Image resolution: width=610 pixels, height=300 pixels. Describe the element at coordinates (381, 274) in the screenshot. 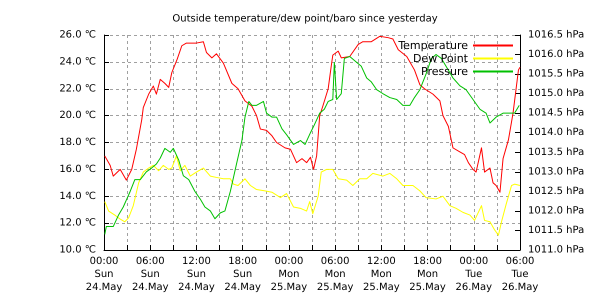

I see `x-tick-label: 12:00 Mon 25.May` at that location.